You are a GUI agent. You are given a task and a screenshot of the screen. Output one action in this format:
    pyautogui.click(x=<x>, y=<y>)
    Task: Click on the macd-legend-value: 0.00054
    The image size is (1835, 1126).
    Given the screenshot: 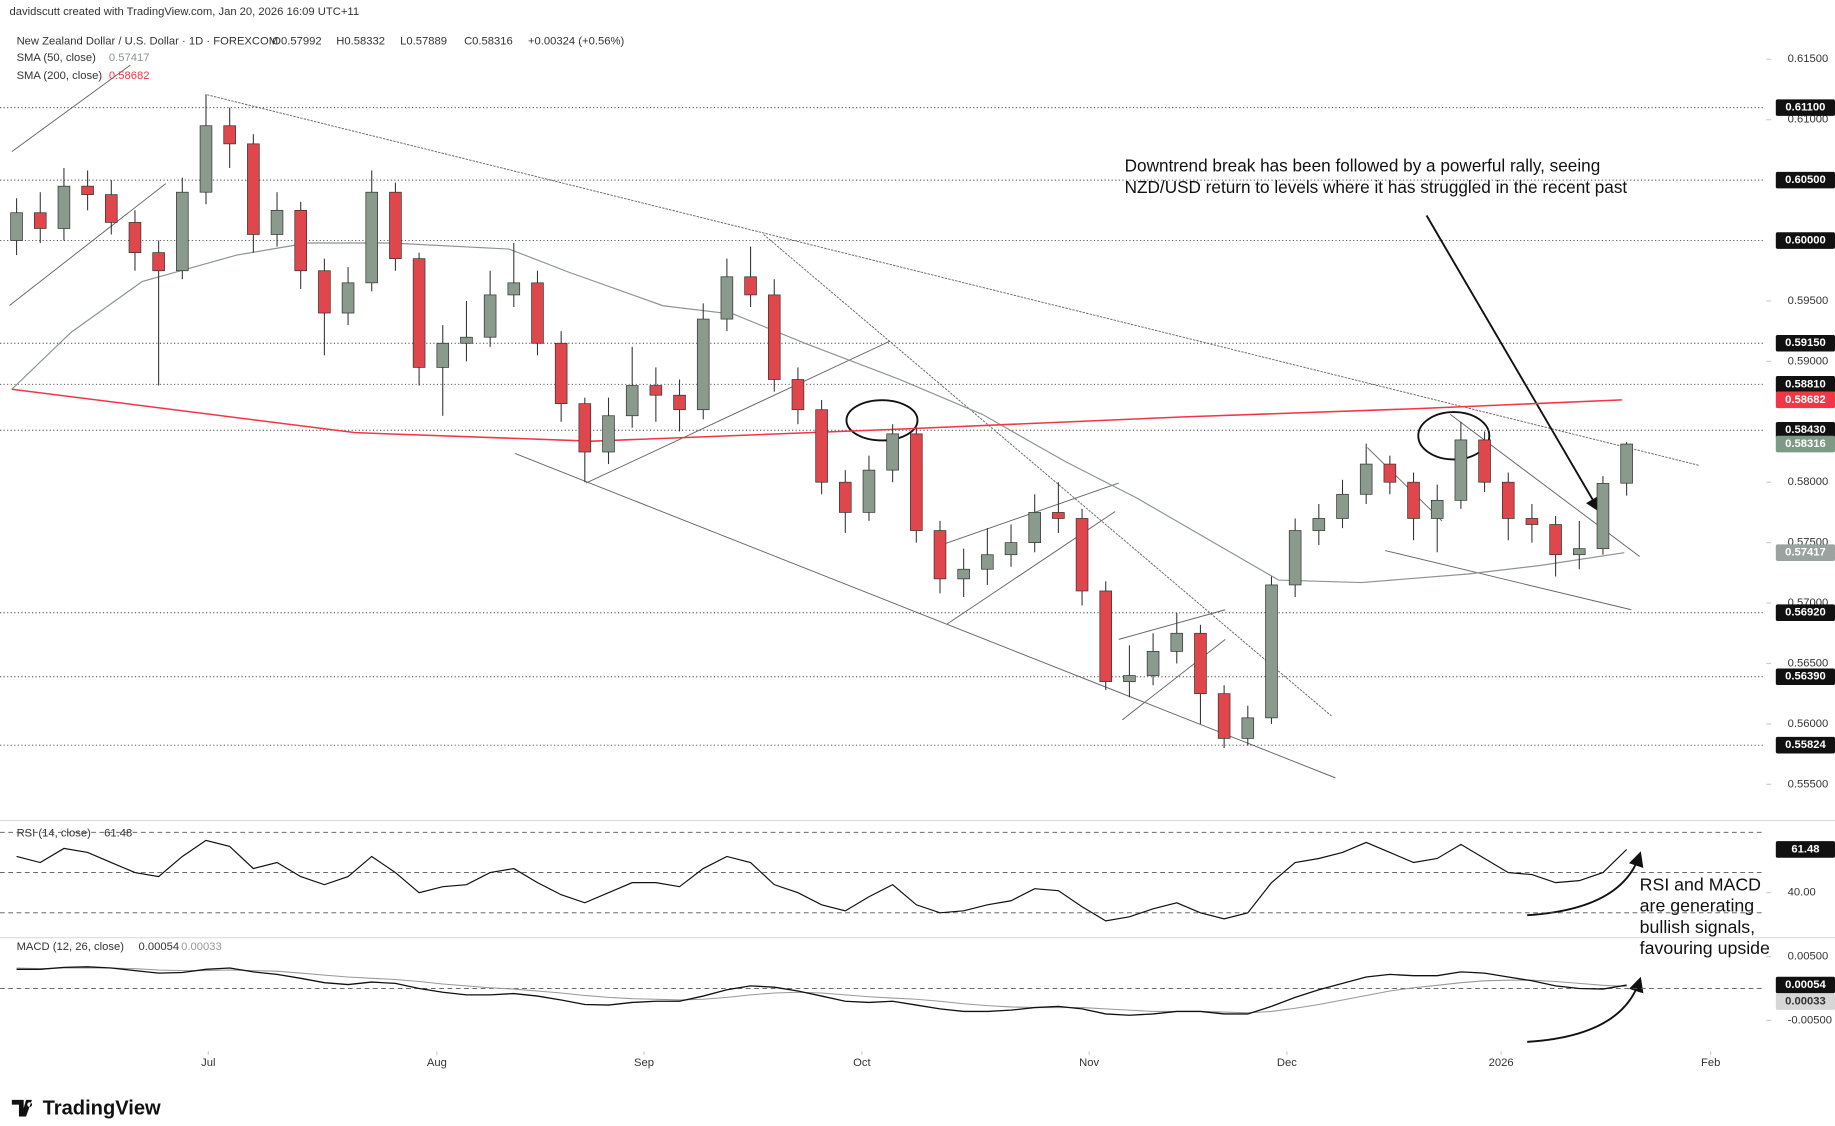 What is the action you would take?
    pyautogui.click(x=159, y=947)
    